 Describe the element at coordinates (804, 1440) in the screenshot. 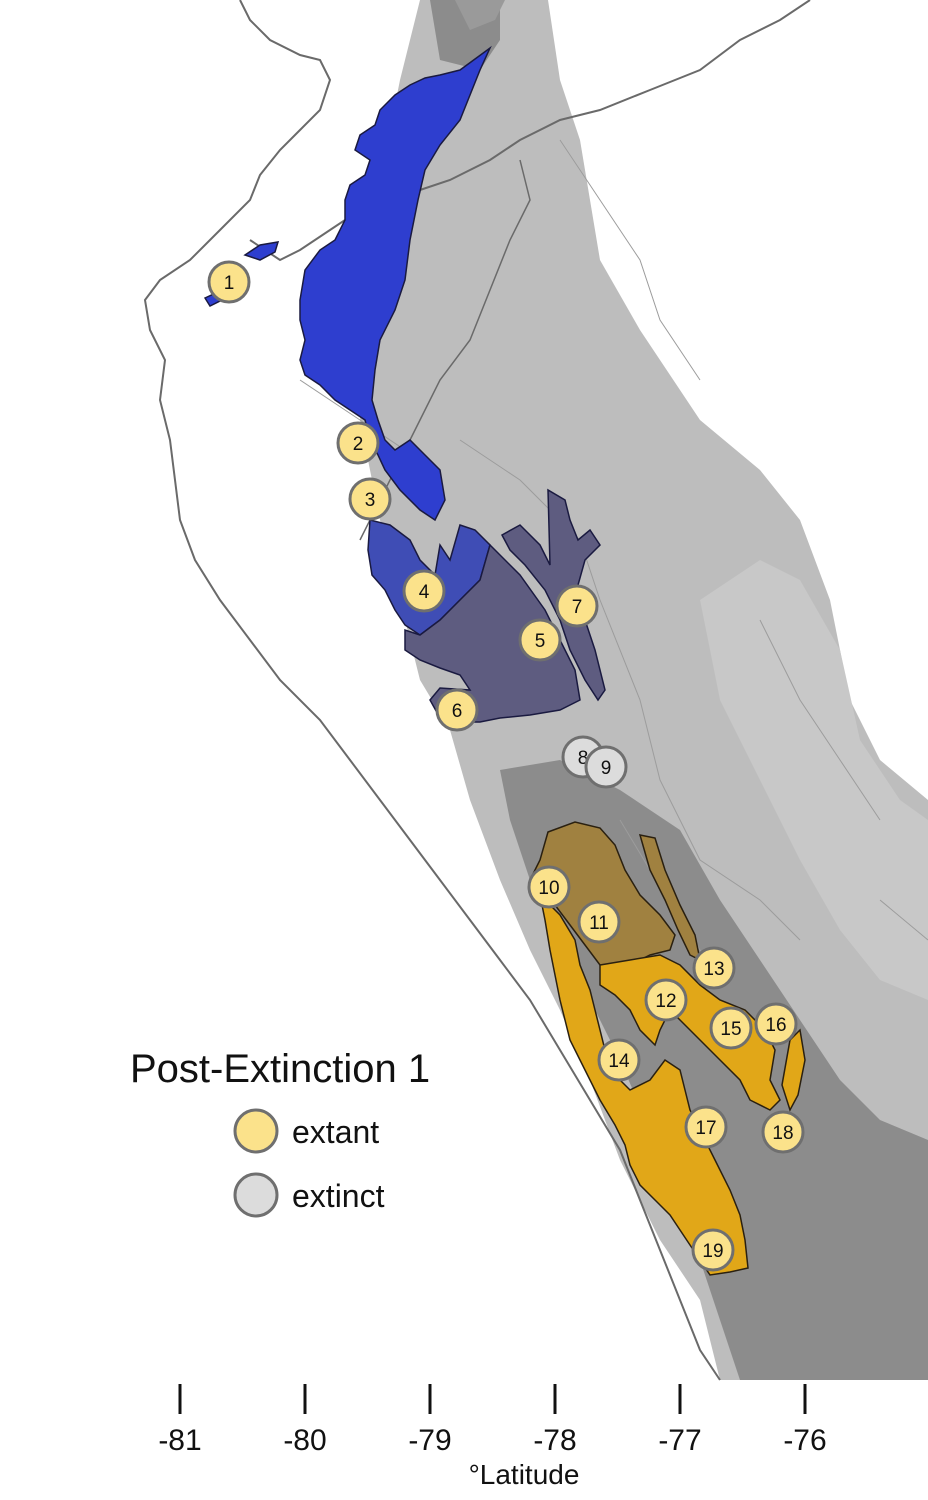

I see `axis-tick-label: -76` at that location.